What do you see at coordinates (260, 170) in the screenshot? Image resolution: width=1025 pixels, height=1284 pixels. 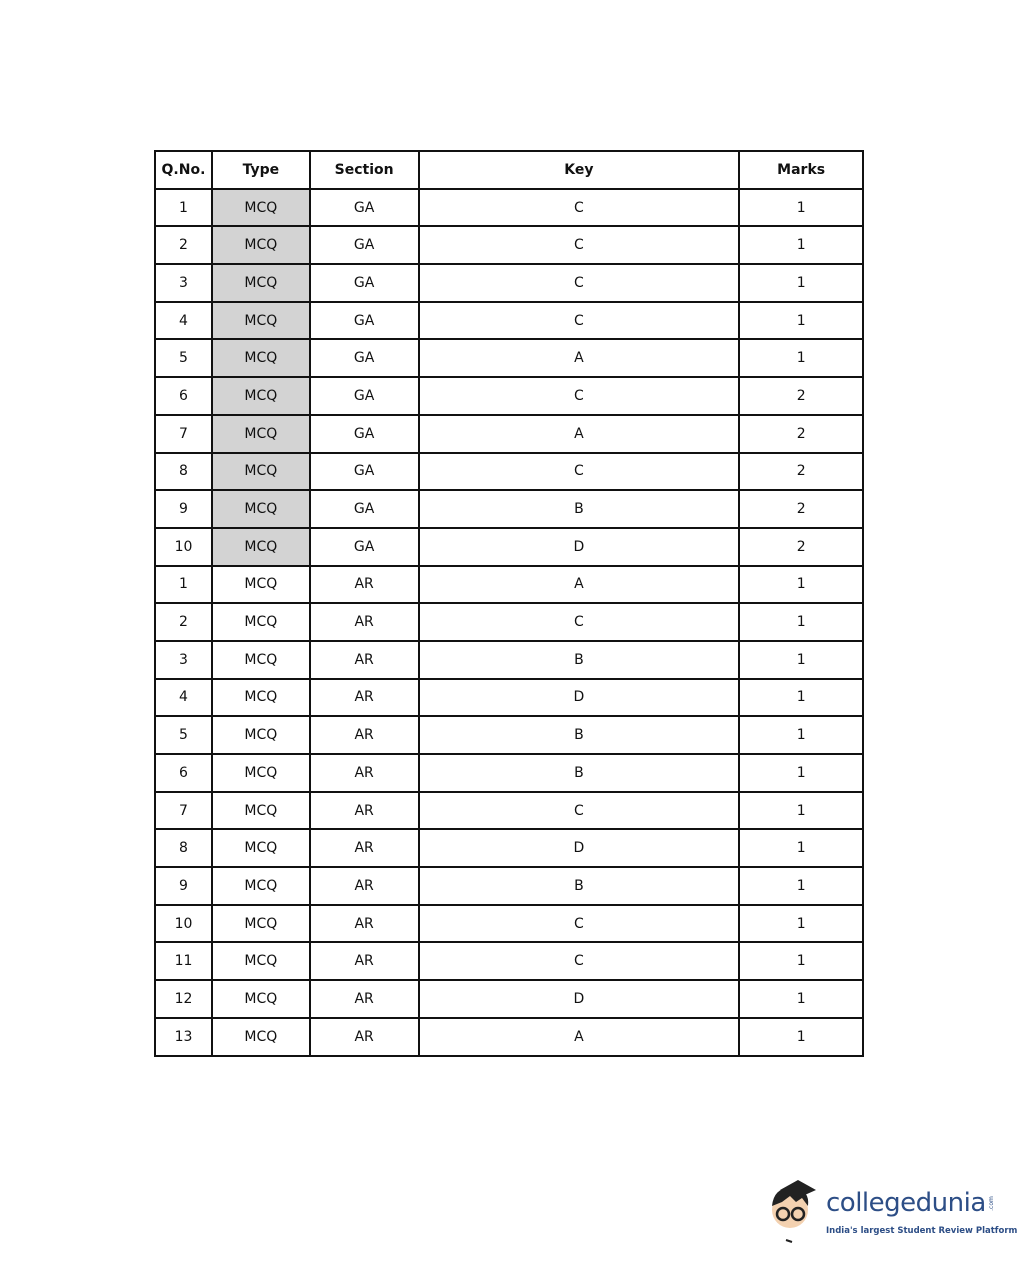 I see `header-cell: Type` at bounding box center [260, 170].